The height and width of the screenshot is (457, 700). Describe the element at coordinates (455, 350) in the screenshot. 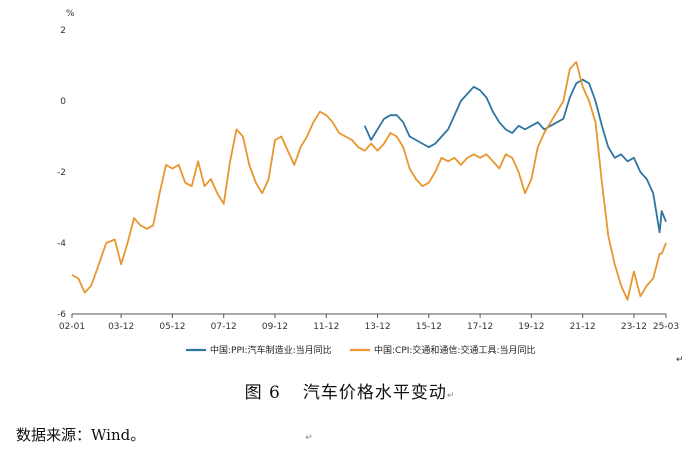

I see `legend-label-cpi: 中国:CPI:交通和通信:交通工具:当月同比` at that location.